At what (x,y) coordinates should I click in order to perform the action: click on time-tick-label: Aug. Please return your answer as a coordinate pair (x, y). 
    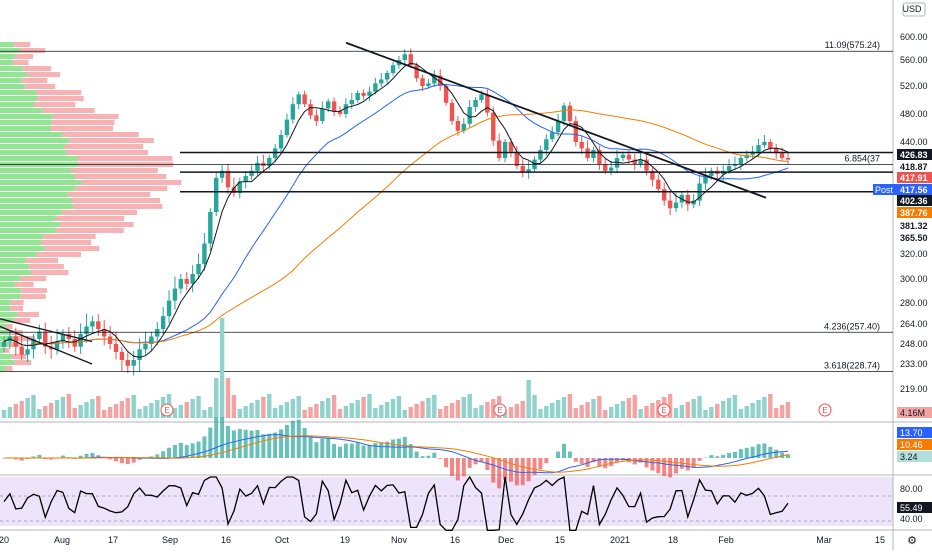
    Looking at the image, I should click on (62, 540).